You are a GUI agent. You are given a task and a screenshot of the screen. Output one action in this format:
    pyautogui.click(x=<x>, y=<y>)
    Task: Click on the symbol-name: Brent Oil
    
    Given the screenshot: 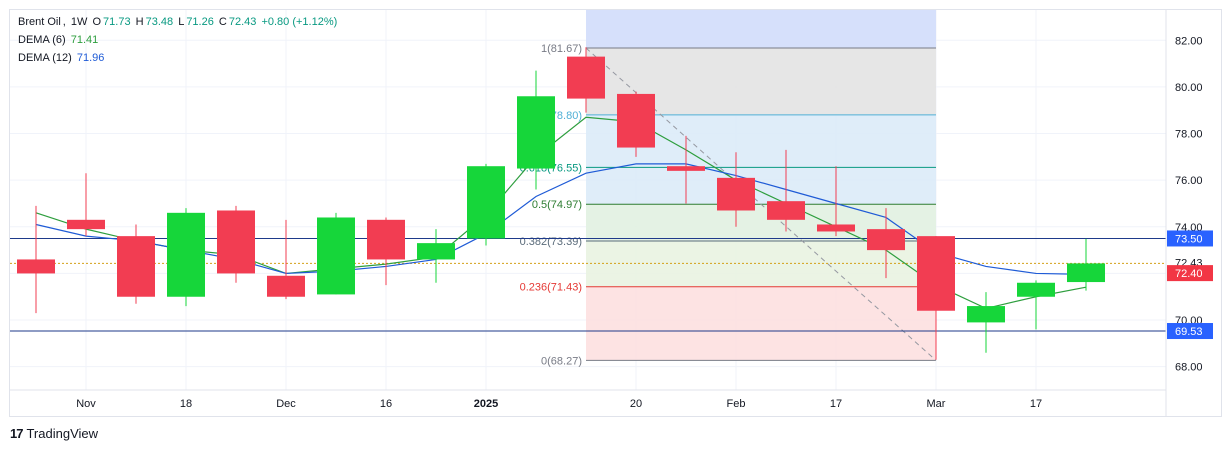 What is the action you would take?
    pyautogui.click(x=39, y=22)
    